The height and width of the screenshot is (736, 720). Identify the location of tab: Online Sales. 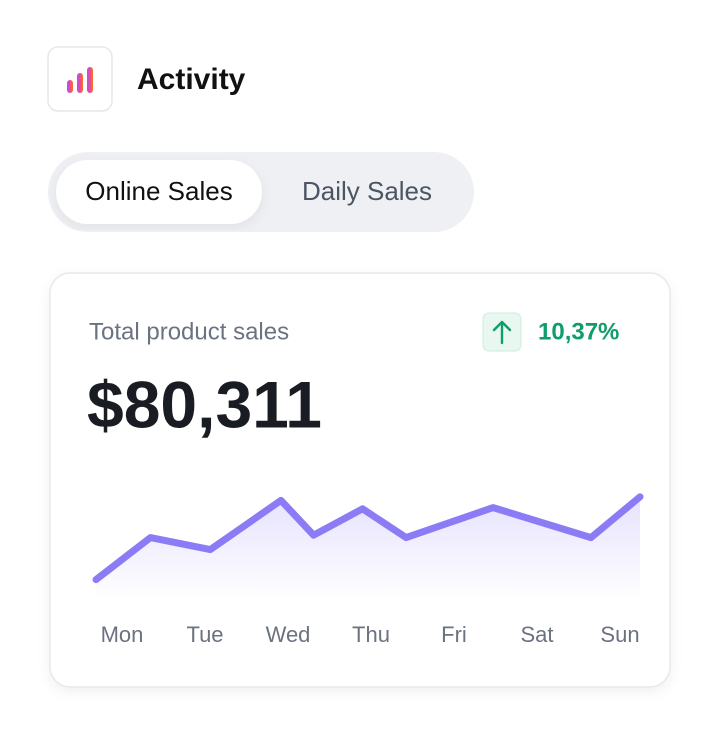
(158, 191).